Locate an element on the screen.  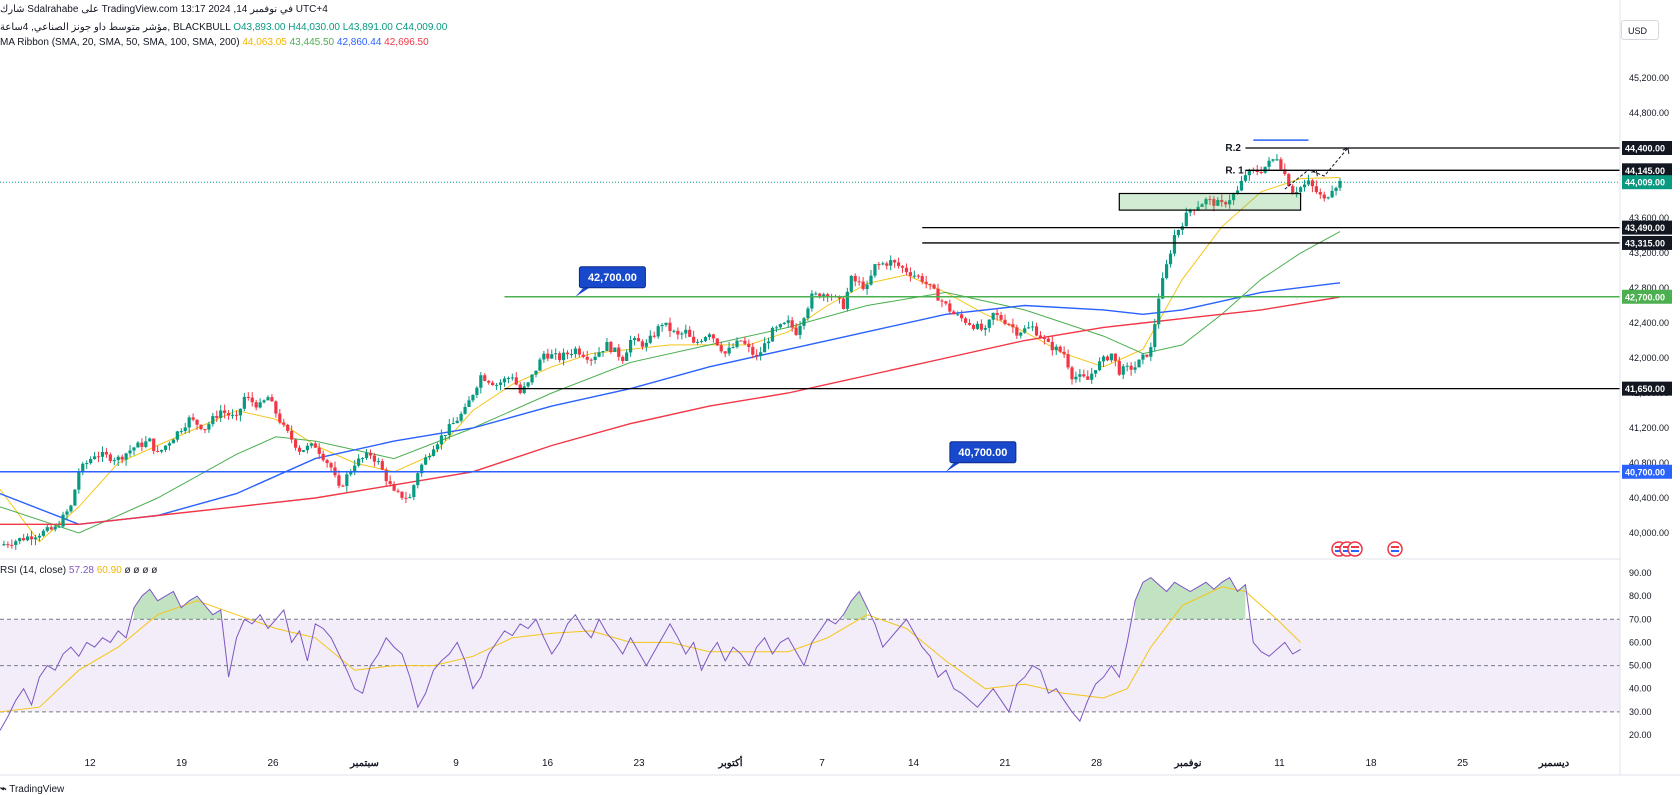
price-tag-label: 44,400.00 is located at coordinates (1645, 149).